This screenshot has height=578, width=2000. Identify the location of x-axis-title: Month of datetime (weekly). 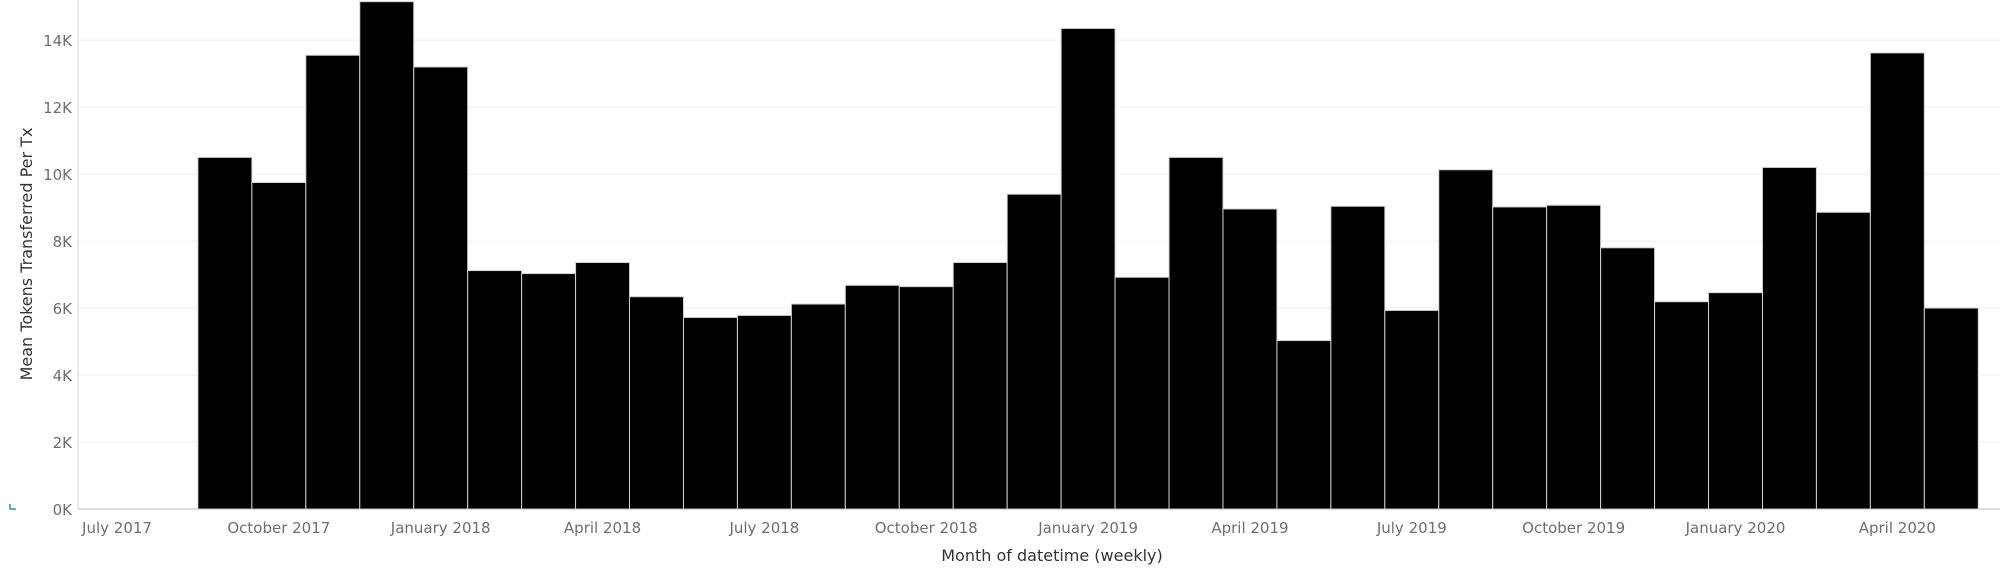
(1052, 555).